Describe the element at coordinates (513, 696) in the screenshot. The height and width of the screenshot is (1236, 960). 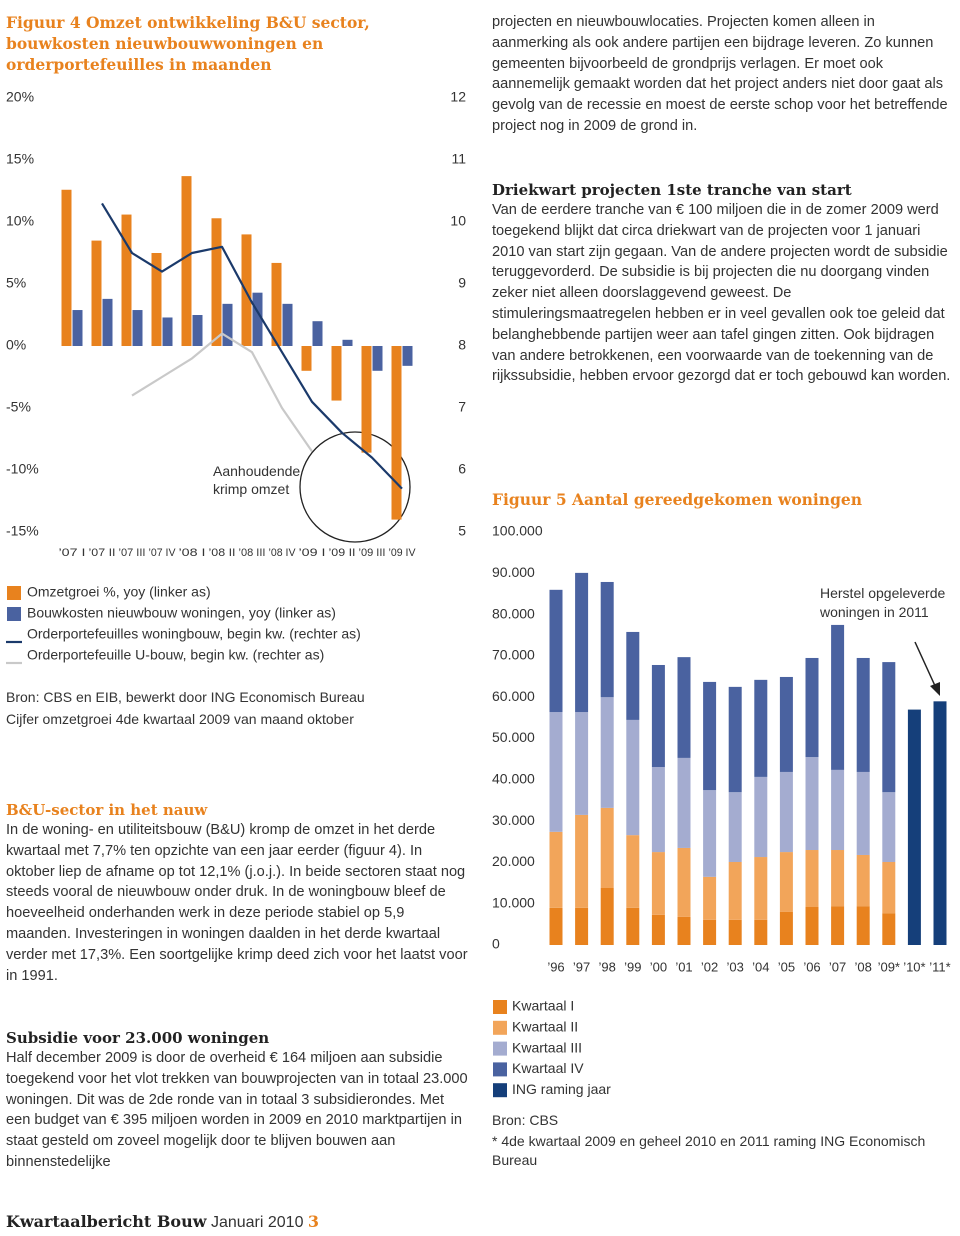
I see `y-tick-label: 60.000` at that location.